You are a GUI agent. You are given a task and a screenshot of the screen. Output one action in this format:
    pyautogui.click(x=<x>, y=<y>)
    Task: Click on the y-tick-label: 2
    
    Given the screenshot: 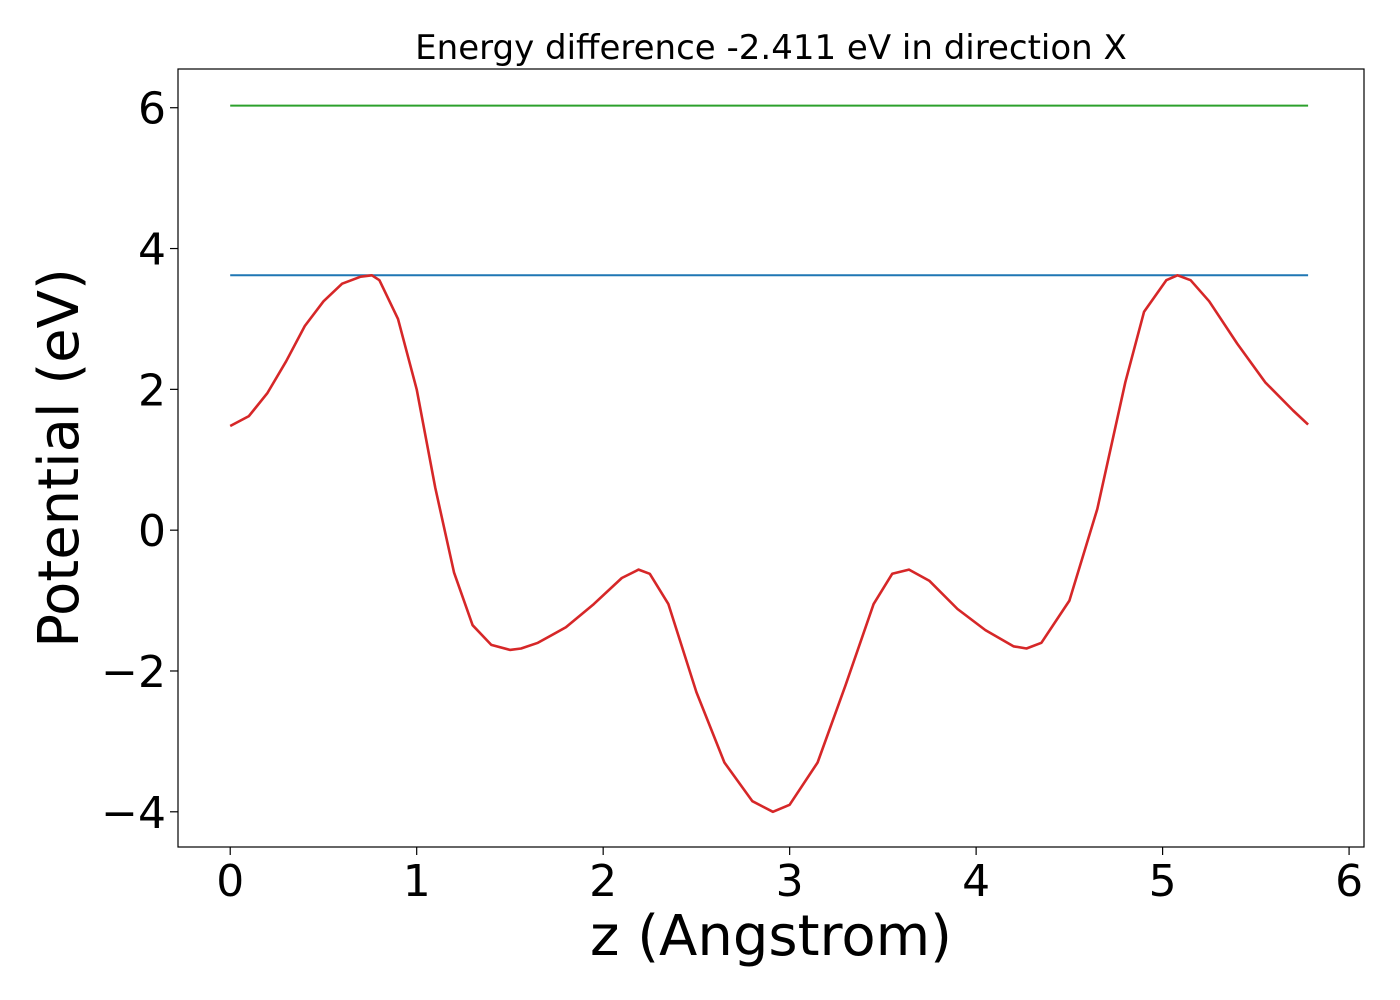 What is the action you would take?
    pyautogui.click(x=152, y=390)
    